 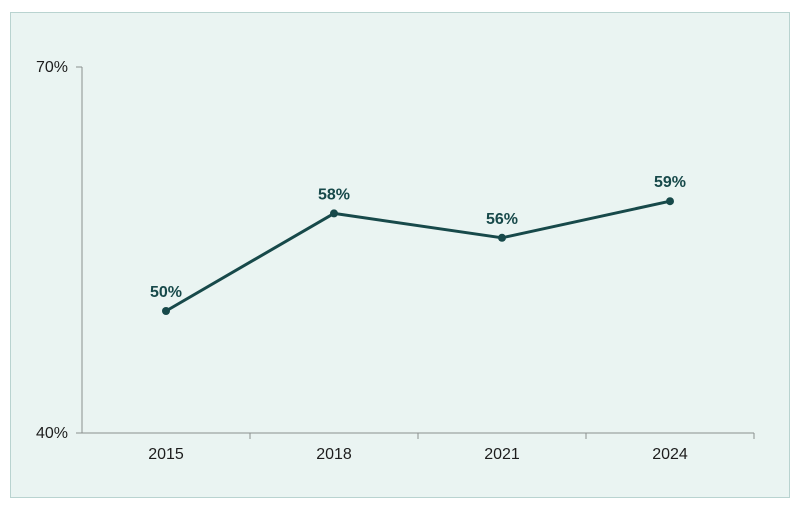 What do you see at coordinates (418, 256) in the screenshot?
I see `series-line` at bounding box center [418, 256].